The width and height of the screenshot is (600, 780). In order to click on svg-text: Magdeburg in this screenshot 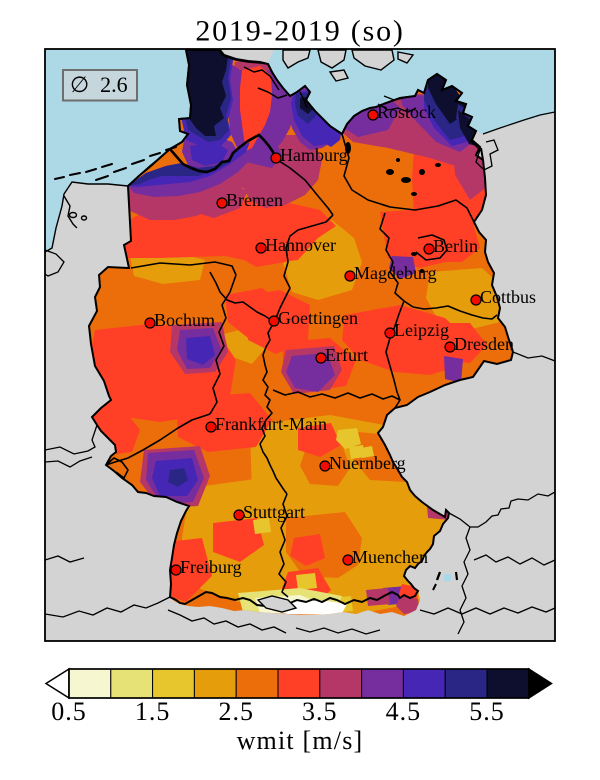, I will do `click(395, 273)`.